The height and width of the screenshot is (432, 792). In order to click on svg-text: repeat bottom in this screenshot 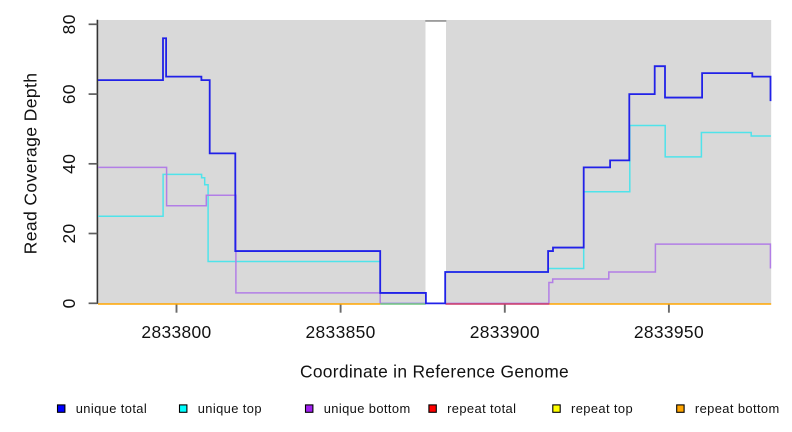, I will do `click(737, 408)`.